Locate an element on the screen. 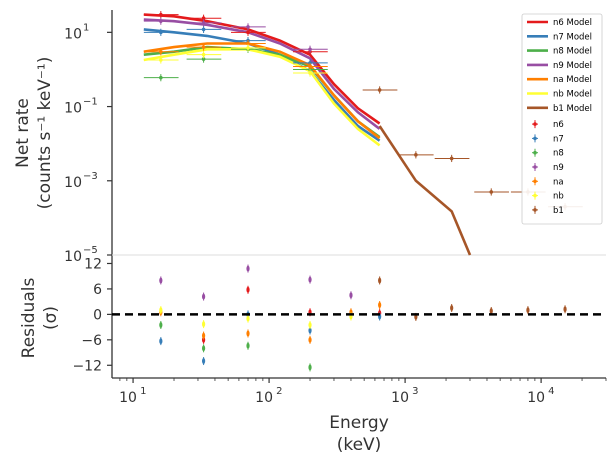 The height and width of the screenshot is (464, 616). legend-label: n6 Model is located at coordinates (572, 23).